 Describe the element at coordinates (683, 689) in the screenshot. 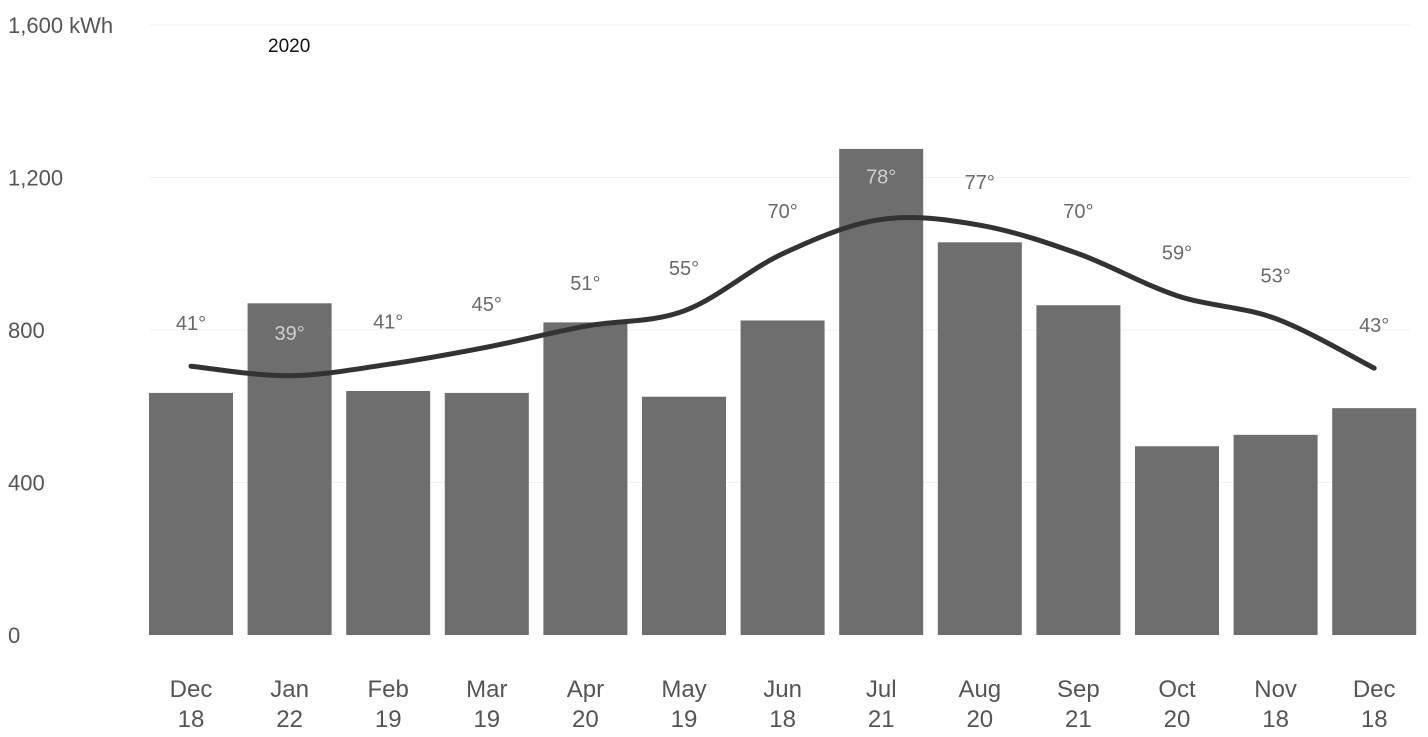

I see `x-tick-month: May` at that location.